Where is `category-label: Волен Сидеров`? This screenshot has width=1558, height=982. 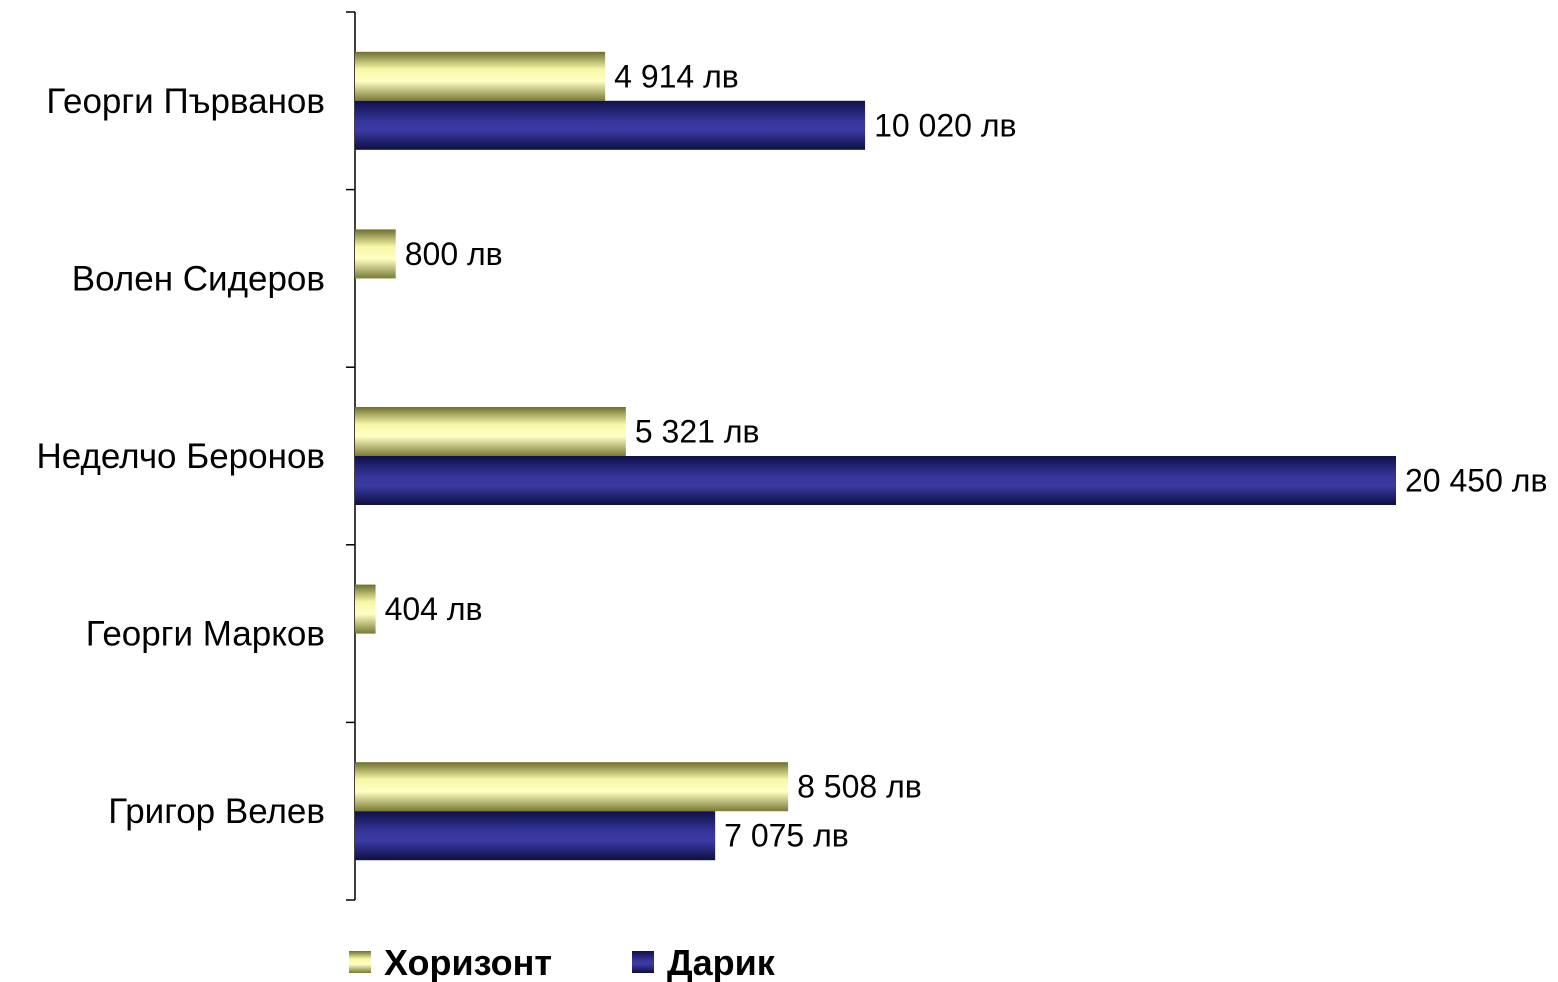
category-label: Волен Сидеров is located at coordinates (198, 278).